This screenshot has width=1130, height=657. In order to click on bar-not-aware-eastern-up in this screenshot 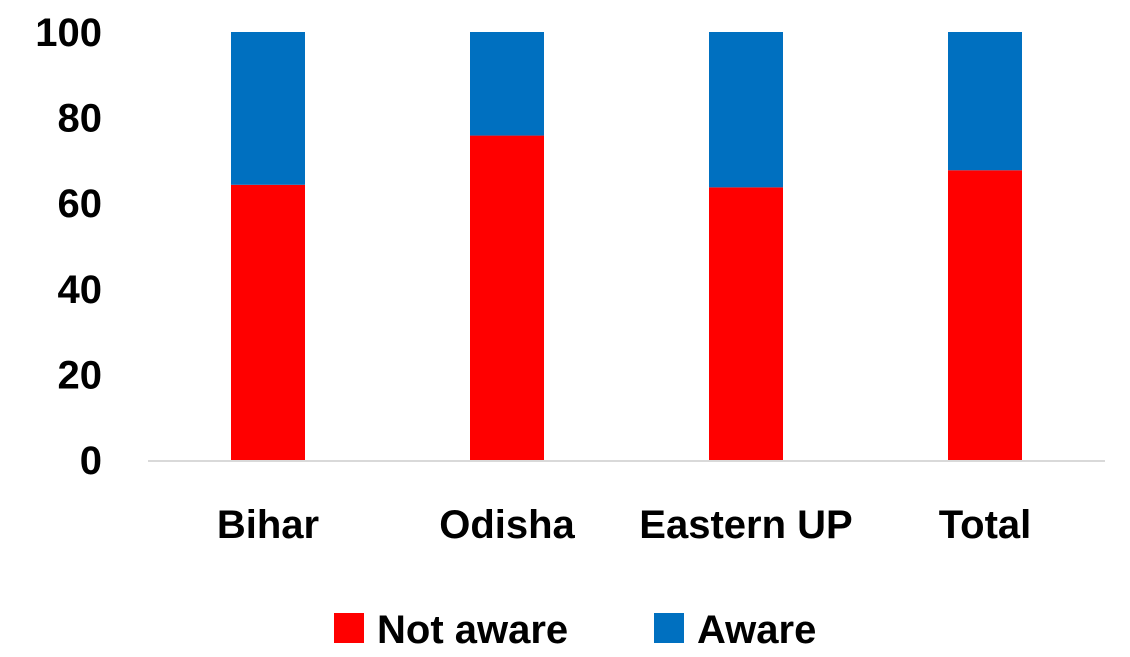, I will do `click(746, 323)`.